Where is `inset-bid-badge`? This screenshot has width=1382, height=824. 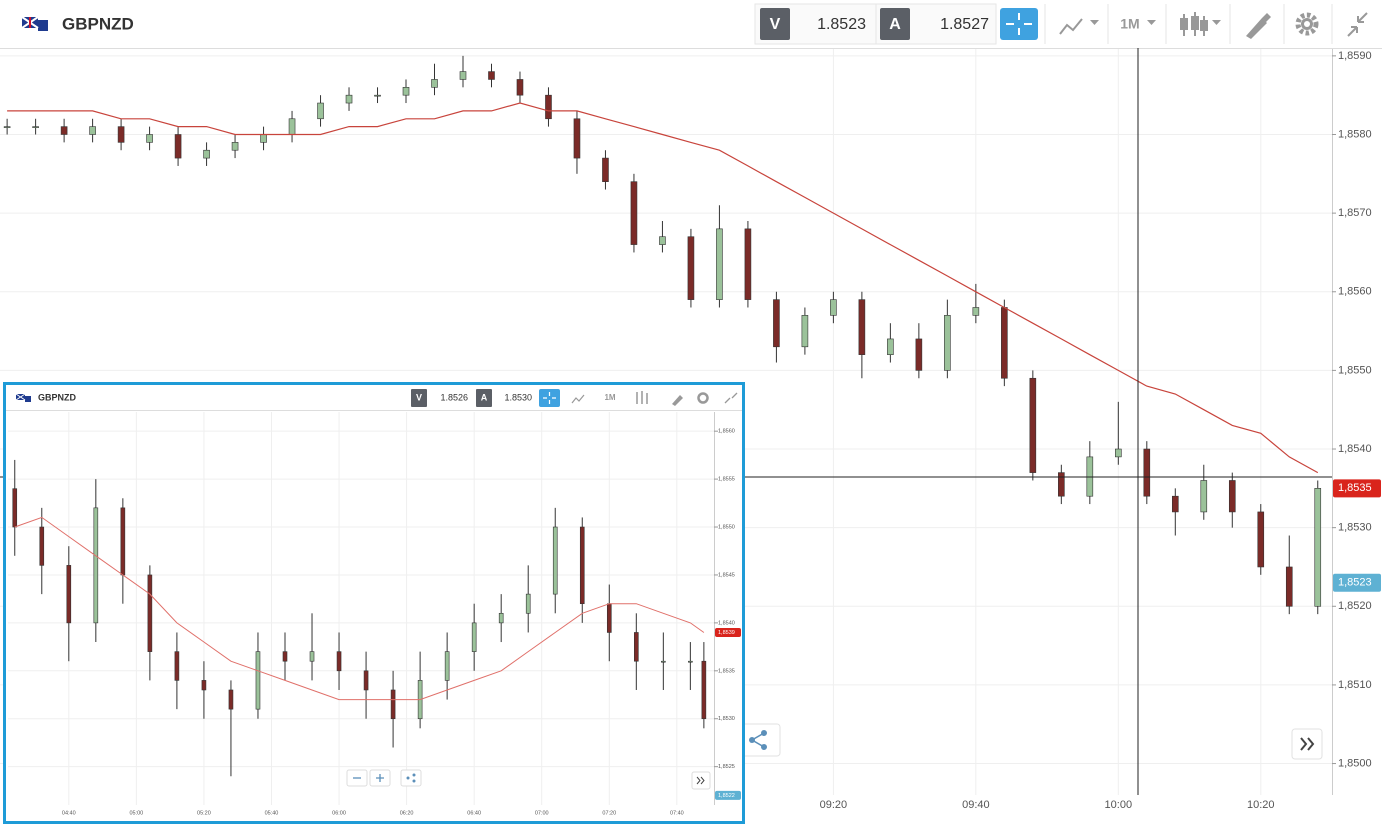
inset-bid-badge is located at coordinates (419, 398).